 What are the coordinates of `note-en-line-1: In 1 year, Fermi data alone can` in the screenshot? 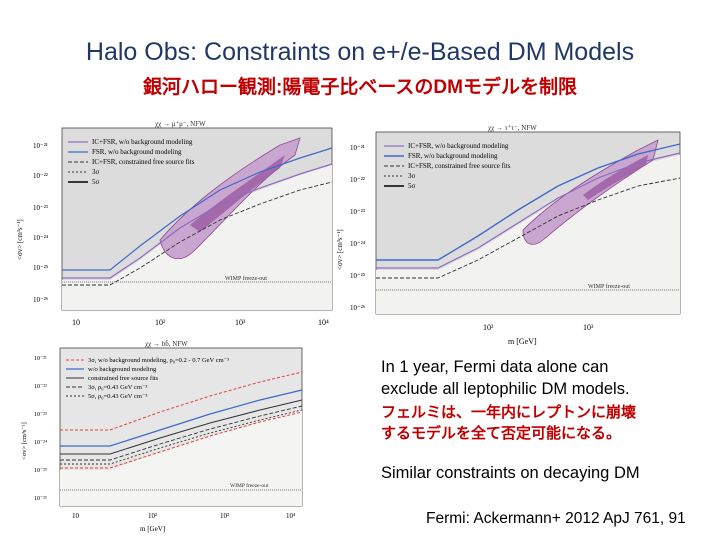 It's located at (495, 367).